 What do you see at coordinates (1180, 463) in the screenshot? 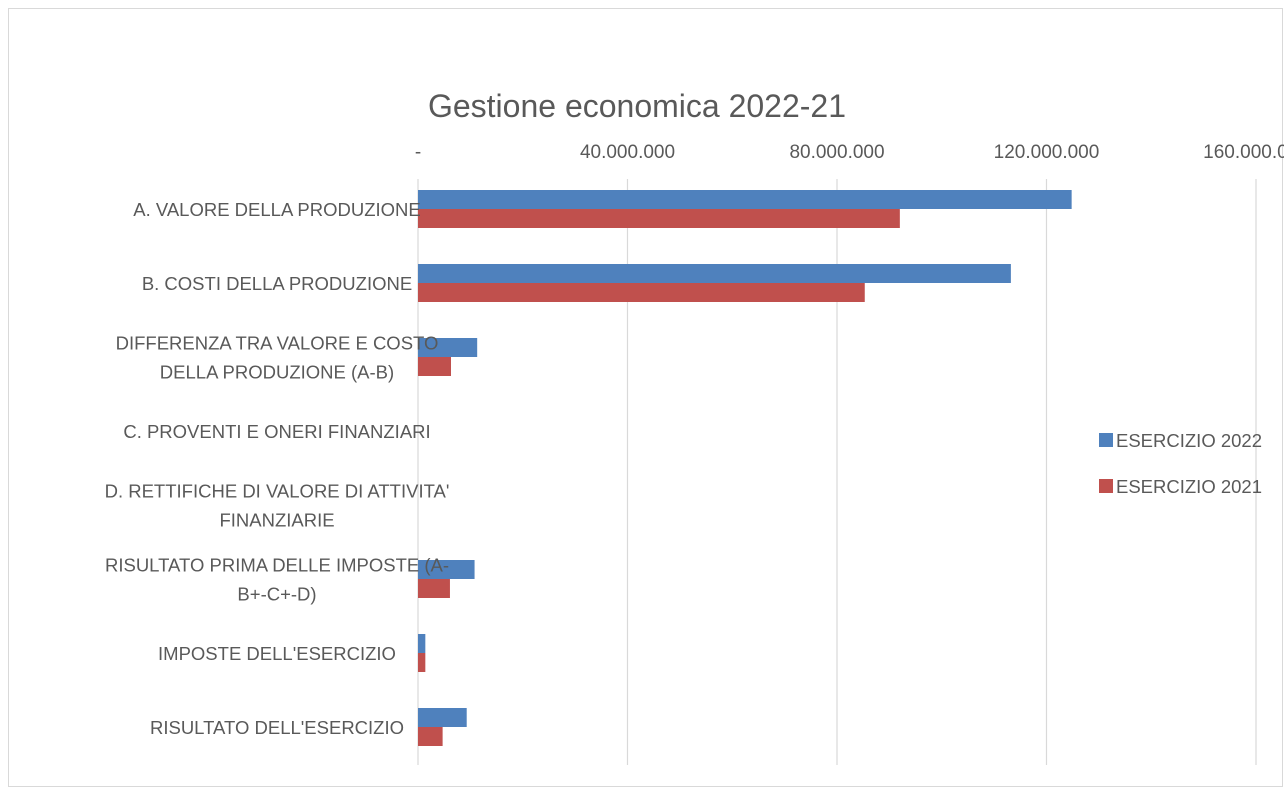
I see `legend: ESERCIZIO 2022 ESERCIZIO 2021` at bounding box center [1180, 463].